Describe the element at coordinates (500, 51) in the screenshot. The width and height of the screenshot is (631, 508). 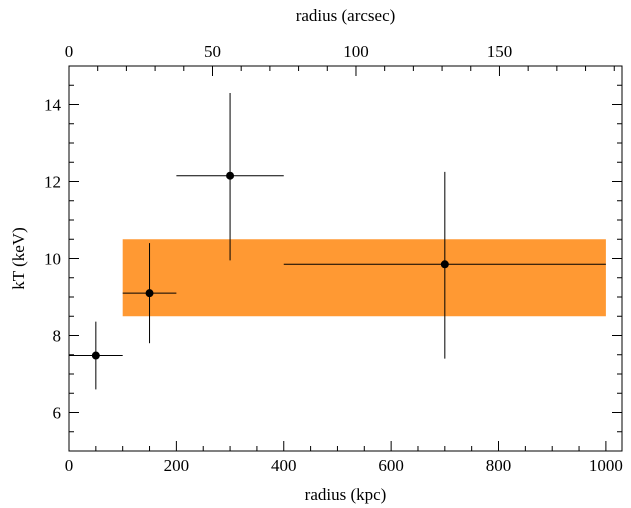
I see `top-x-tick-label: 150` at that location.